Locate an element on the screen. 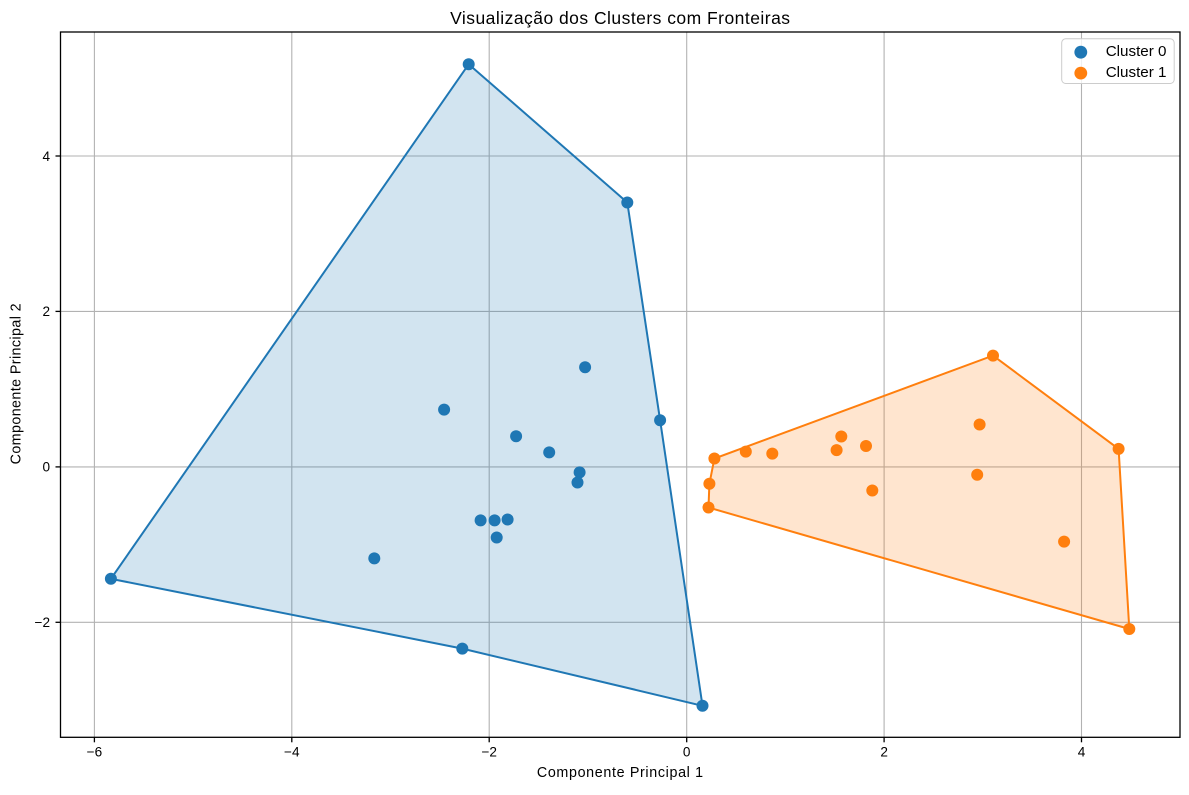  svg-text: Cluster 0 is located at coordinates (1136, 51).